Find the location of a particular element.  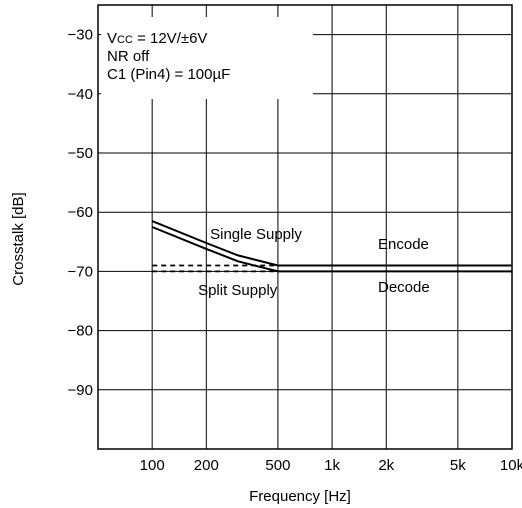

x-tick-label: 1k is located at coordinates (332, 465).